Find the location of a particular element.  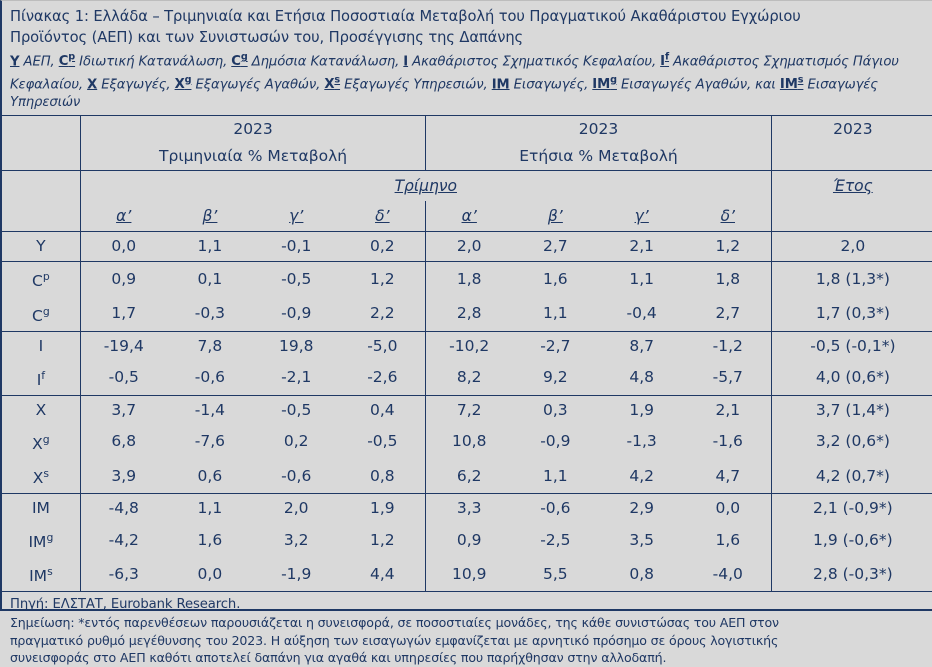

row-label: If is located at coordinates (41, 378).